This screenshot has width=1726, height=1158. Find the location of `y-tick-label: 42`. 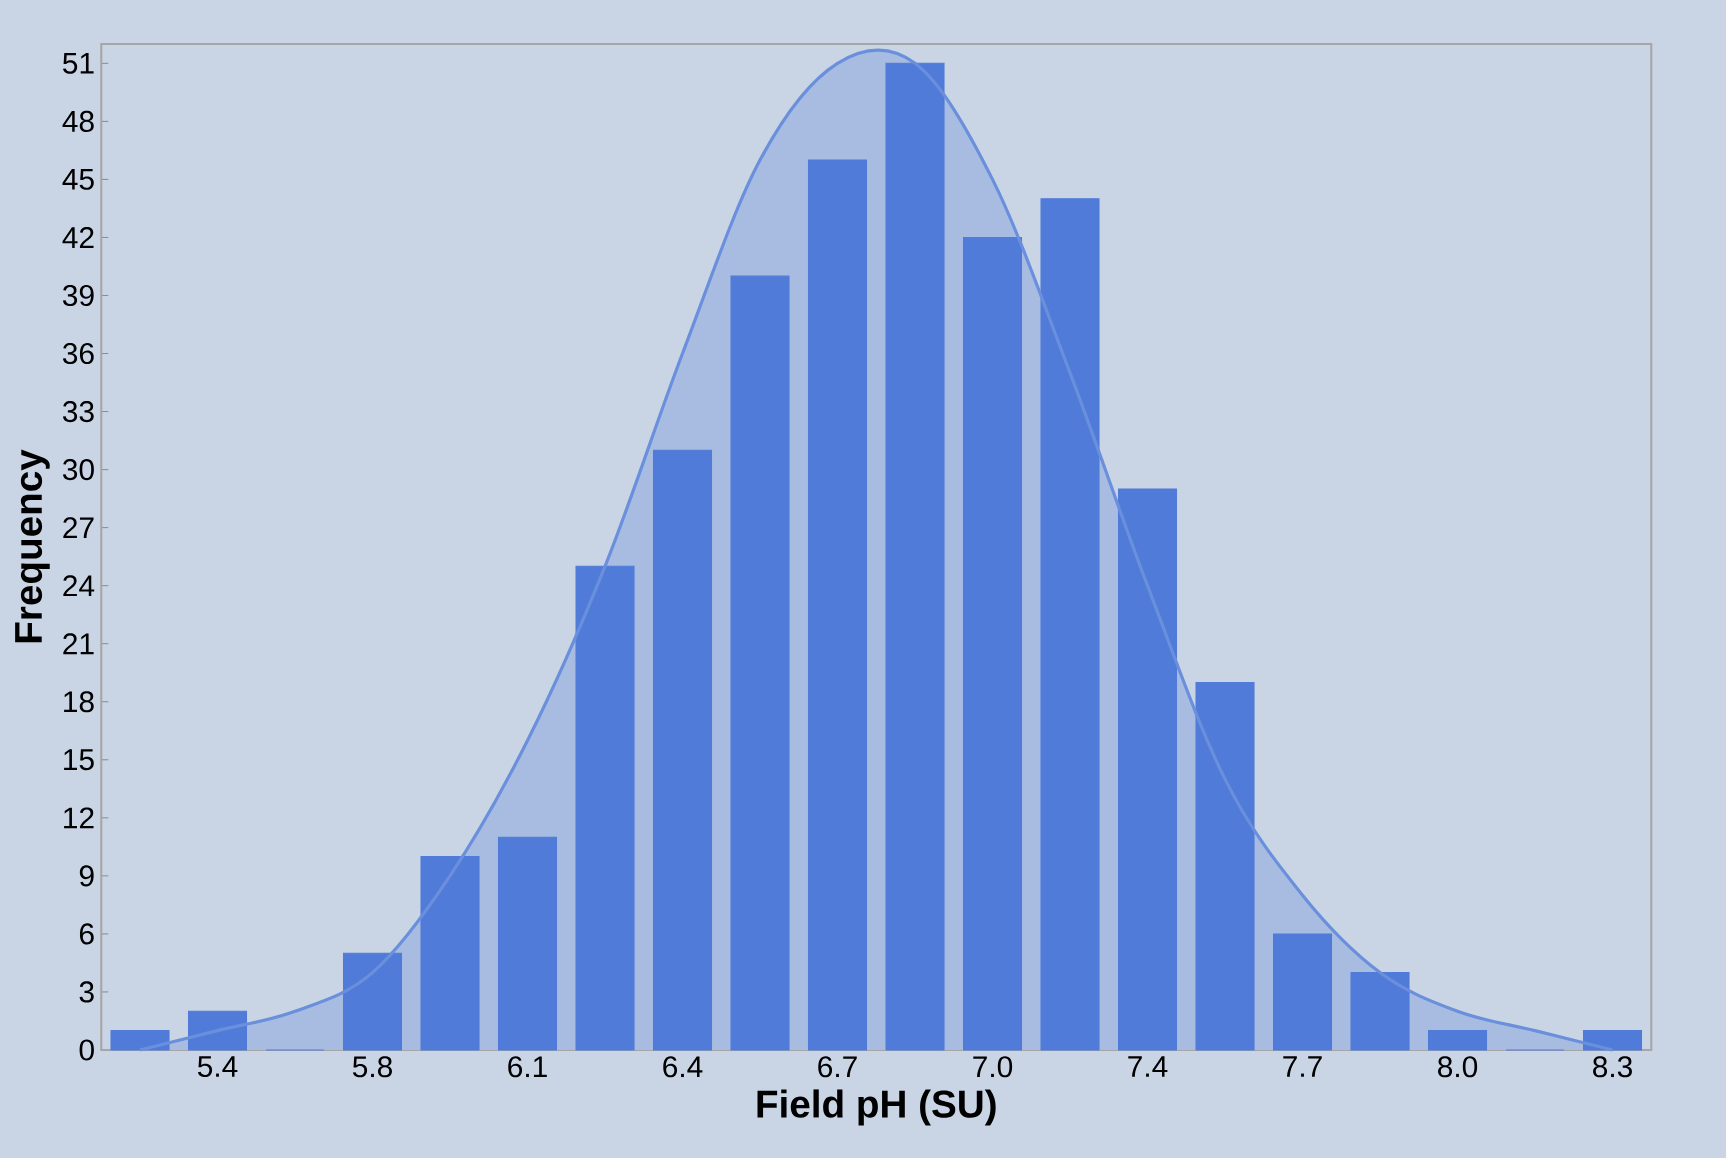

y-tick-label: 42 is located at coordinates (78, 237).